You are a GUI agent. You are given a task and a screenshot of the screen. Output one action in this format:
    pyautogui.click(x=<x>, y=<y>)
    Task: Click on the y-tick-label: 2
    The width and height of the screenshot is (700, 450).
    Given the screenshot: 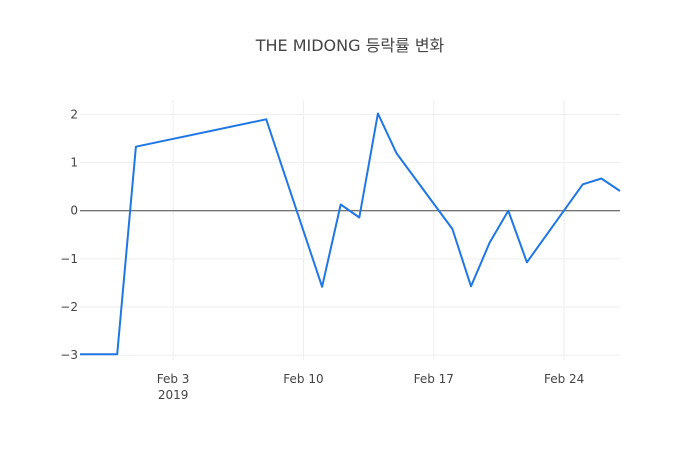 What is the action you would take?
    pyautogui.click(x=74, y=114)
    